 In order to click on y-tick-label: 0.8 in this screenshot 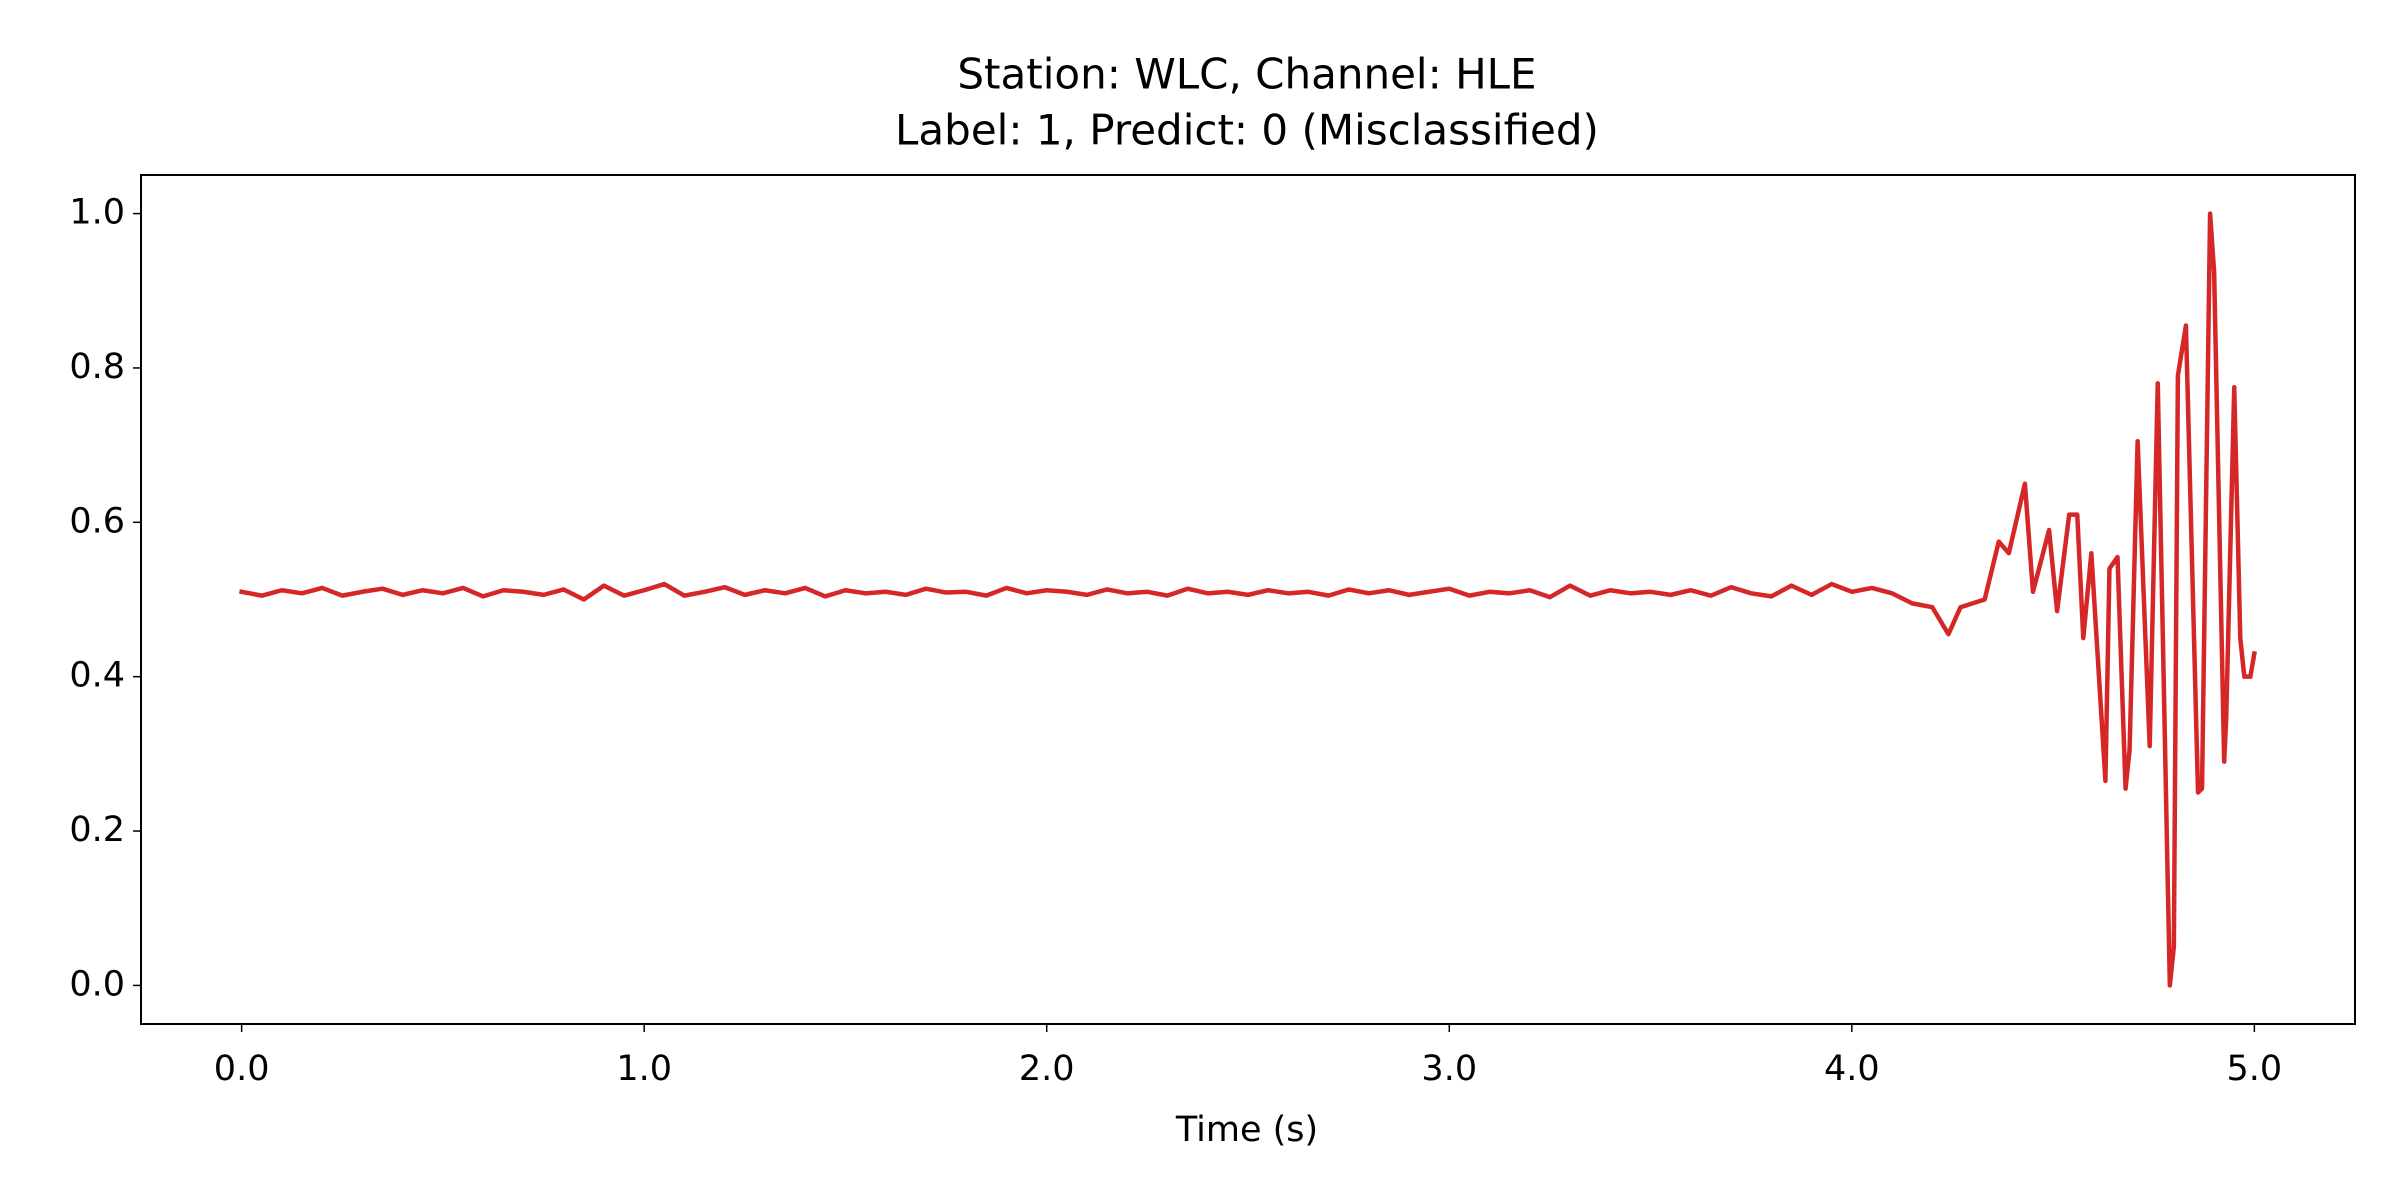, I will do `click(97, 367)`.